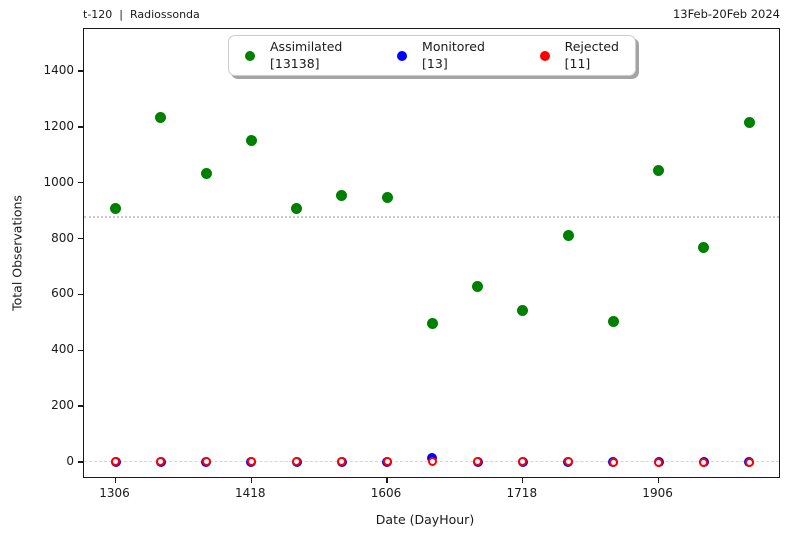 The width and height of the screenshot is (790, 540). What do you see at coordinates (58, 181) in the screenshot?
I see `y-tick-label: 1000` at bounding box center [58, 181].